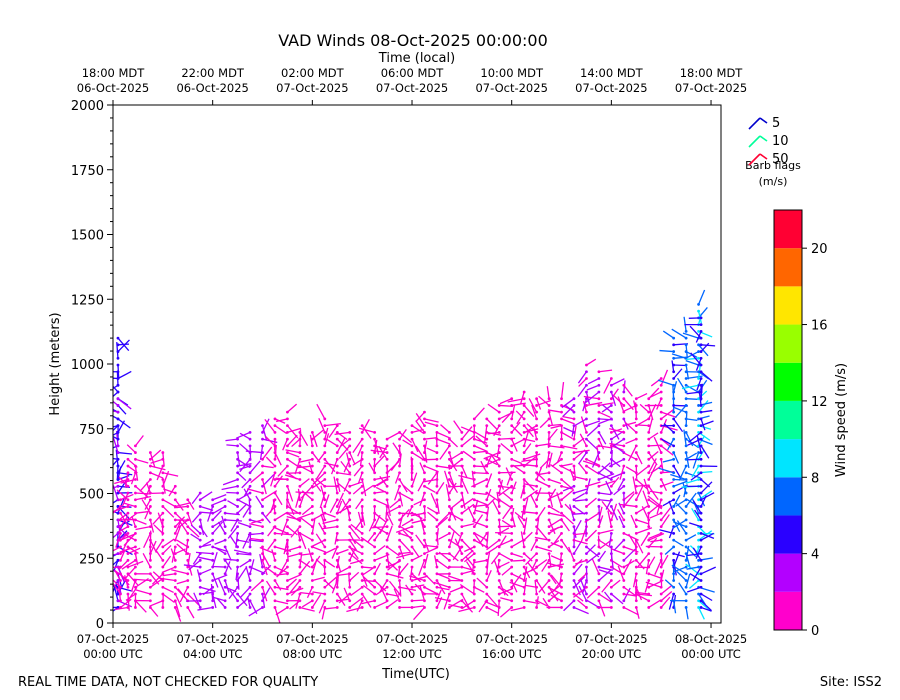  Describe the element at coordinates (819, 402) in the screenshot. I see `colorbar-tick-label: 12` at that location.